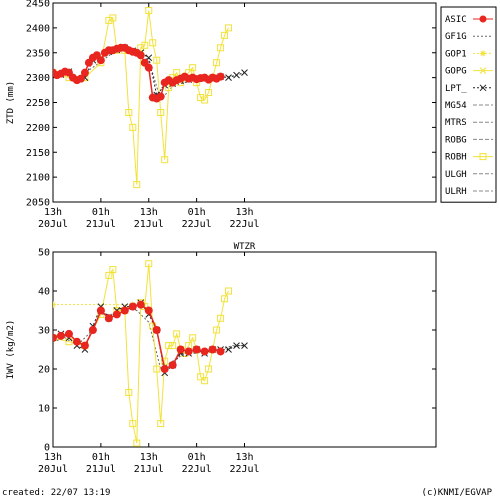 This screenshot has width=500, height=500. Describe the element at coordinates (38, 28) in the screenshot. I see `ztd-ytick-label: 2400` at that location.